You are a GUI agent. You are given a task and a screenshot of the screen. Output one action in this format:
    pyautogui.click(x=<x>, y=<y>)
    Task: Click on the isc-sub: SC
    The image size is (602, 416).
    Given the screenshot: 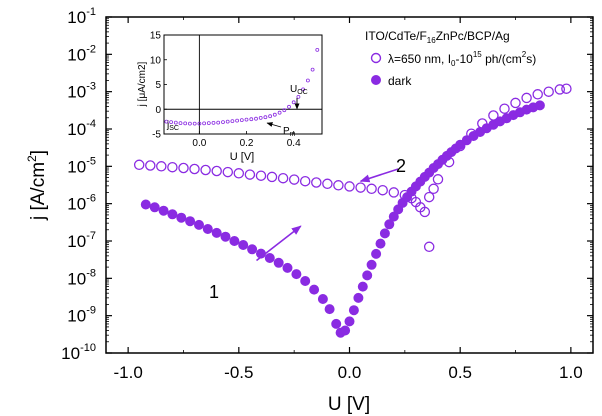 What is the action you would take?
    pyautogui.click(x=174, y=128)
    